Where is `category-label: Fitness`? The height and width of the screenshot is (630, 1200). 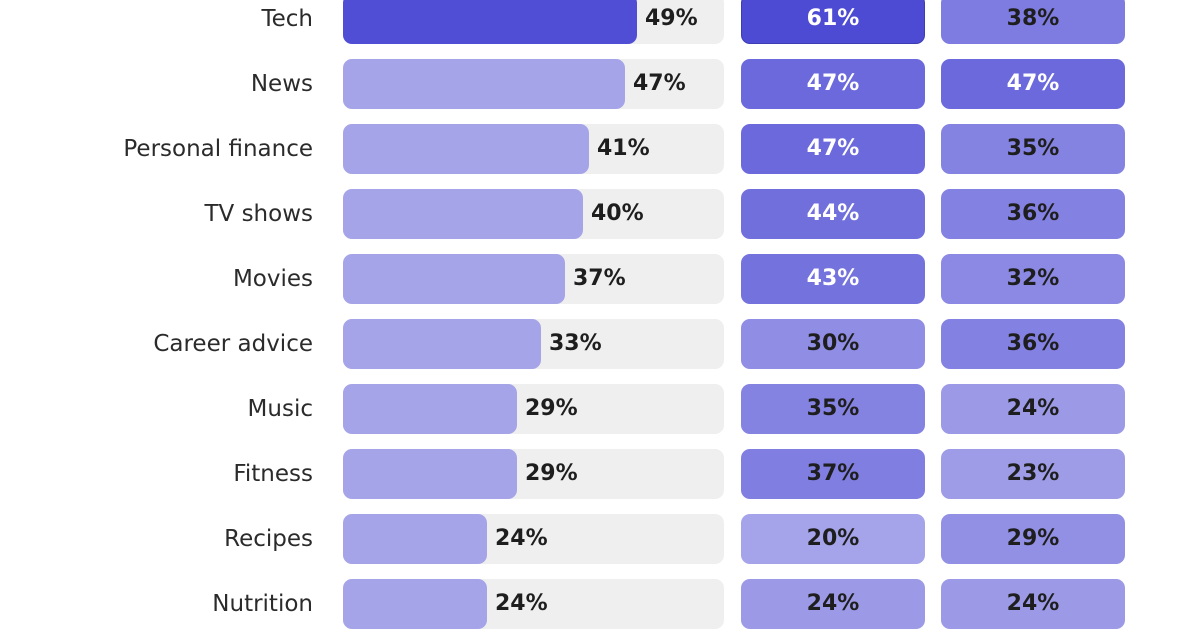 category-label: Fitness is located at coordinates (273, 474).